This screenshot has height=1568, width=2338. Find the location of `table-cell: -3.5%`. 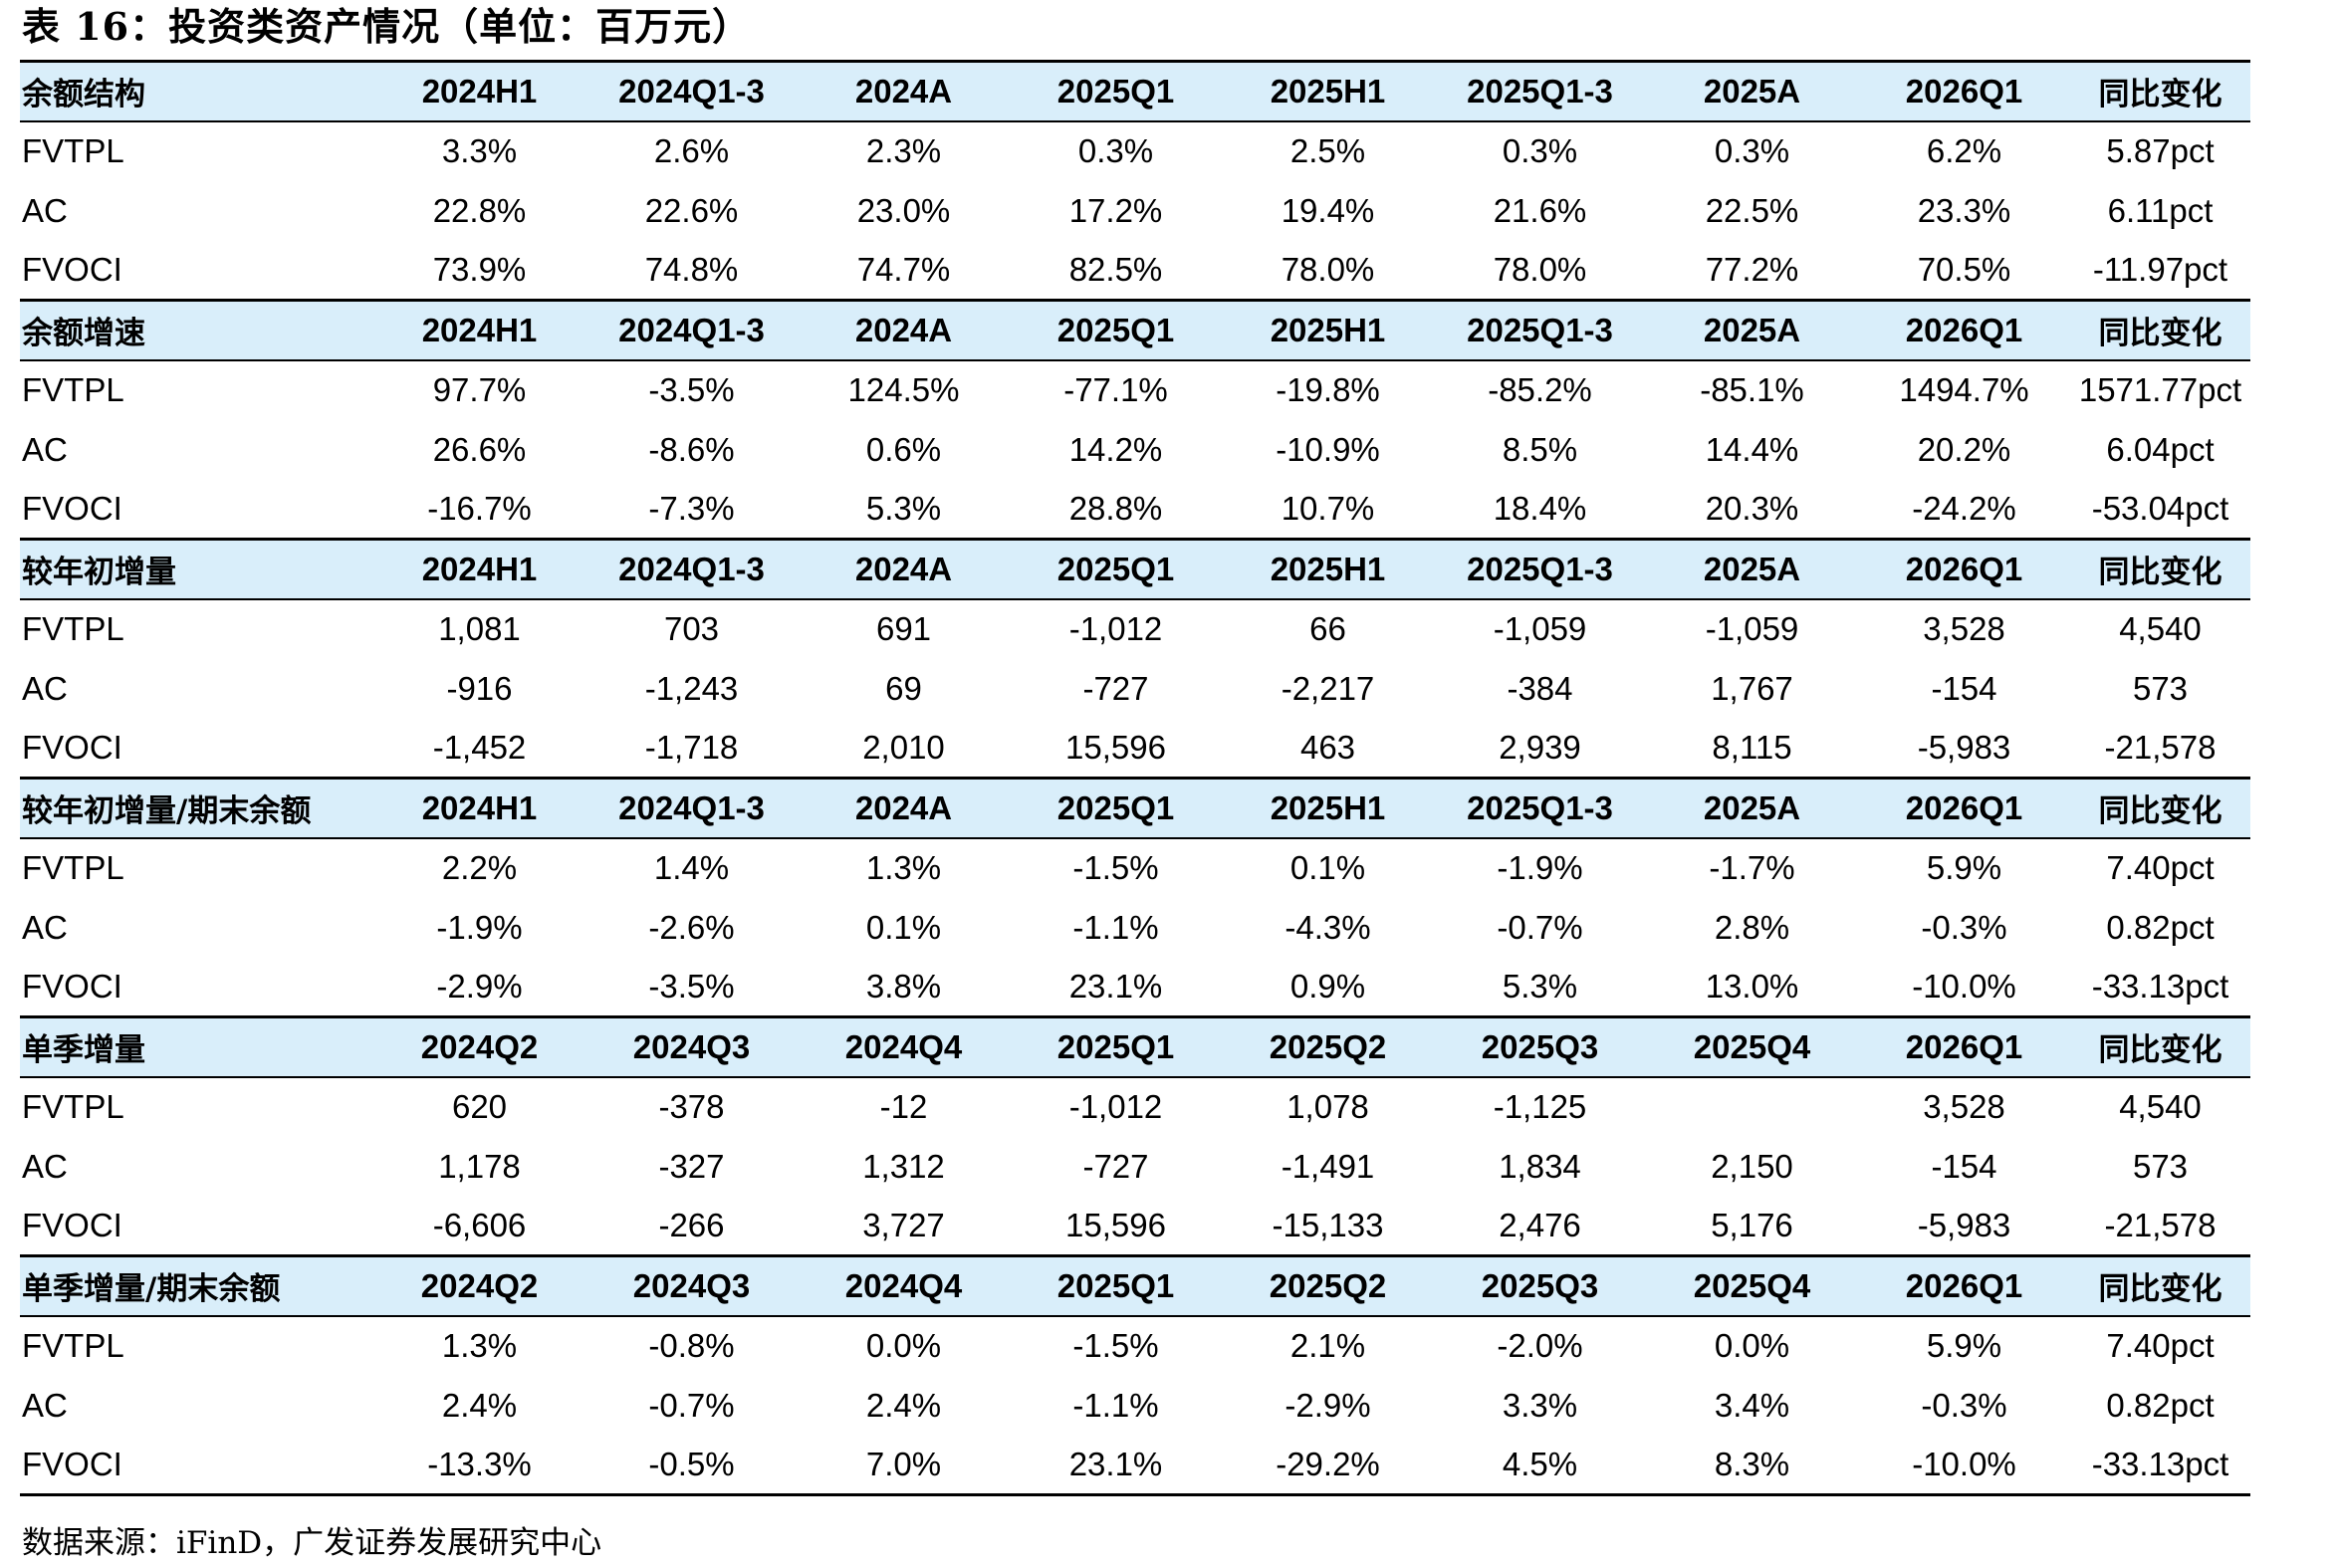

table-cell: -3.5% is located at coordinates (691, 390).